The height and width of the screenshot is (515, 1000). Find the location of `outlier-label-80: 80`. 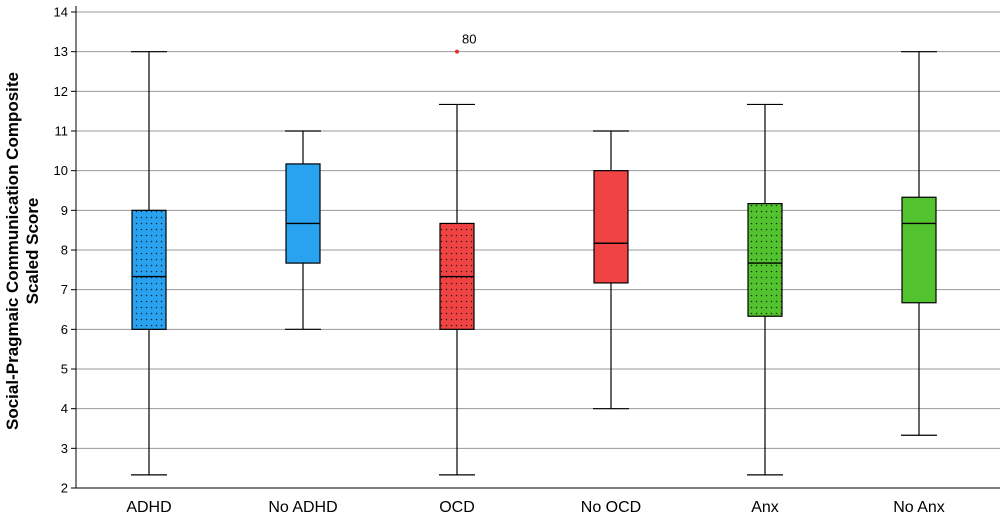

outlier-label-80: 80 is located at coordinates (469, 39).